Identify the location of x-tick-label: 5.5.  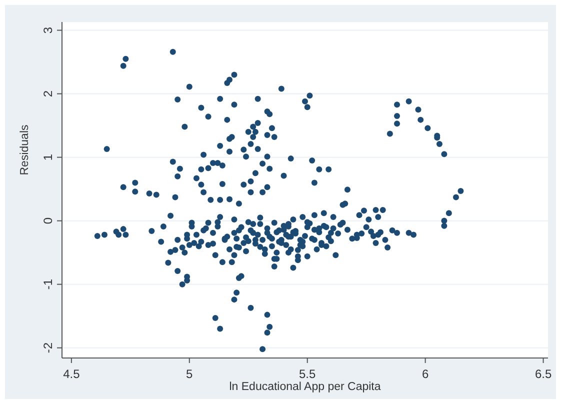
(307, 374).